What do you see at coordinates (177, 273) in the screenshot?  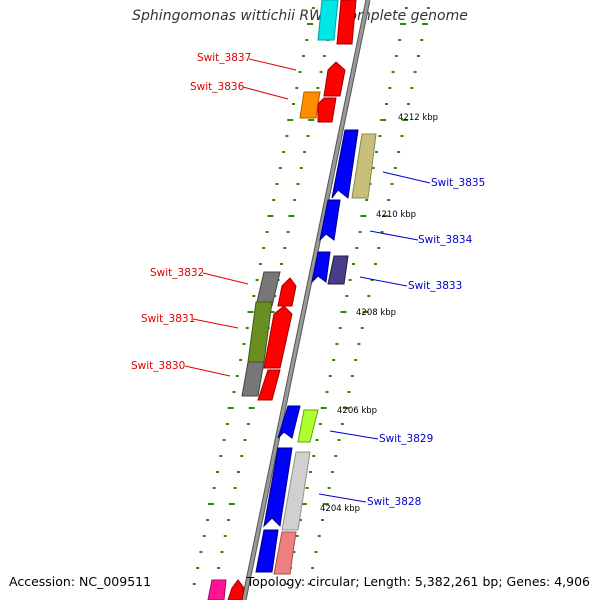 I see `gene-label-swit-3832: Swit_3832` at bounding box center [177, 273].